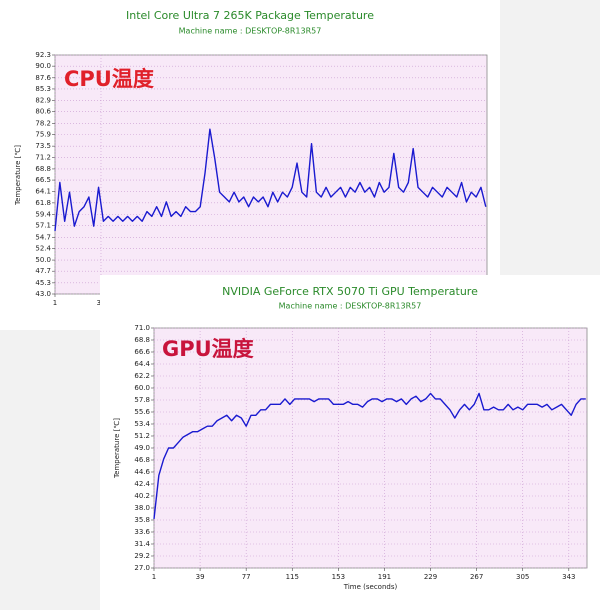 Image resolution: width=600 pixels, height=610 pixels. Describe the element at coordinates (43, 237) in the screenshot. I see `y-tick-label: 54.7` at that location.